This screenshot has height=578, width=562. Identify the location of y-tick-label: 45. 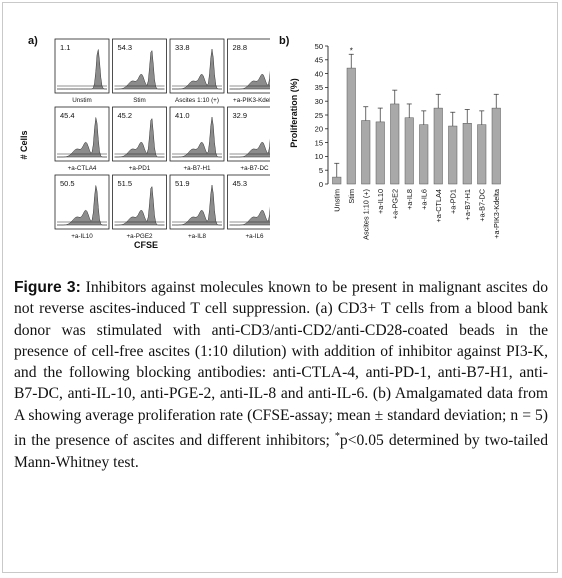
(319, 60).